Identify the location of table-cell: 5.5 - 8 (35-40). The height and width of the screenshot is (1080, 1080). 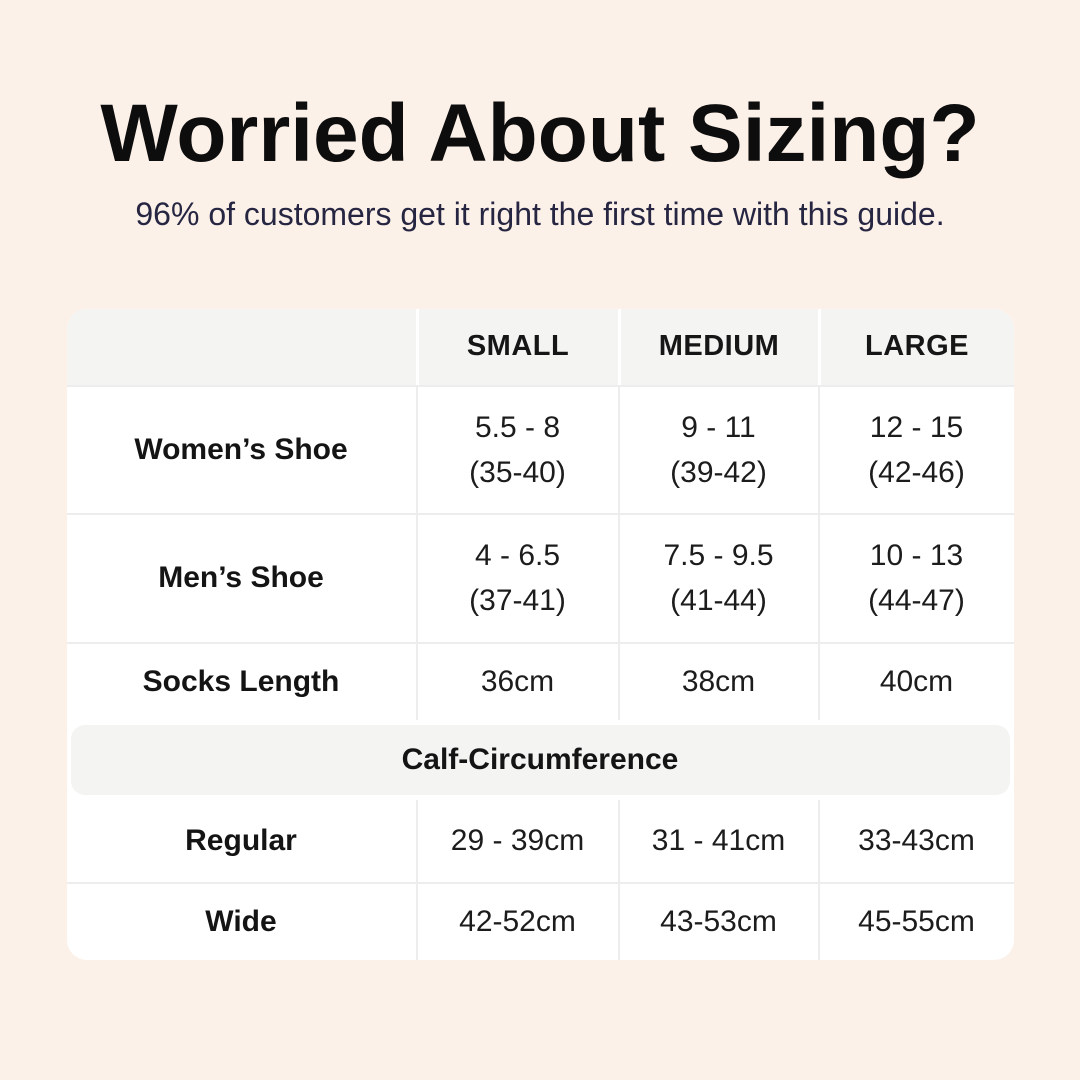
(516, 449).